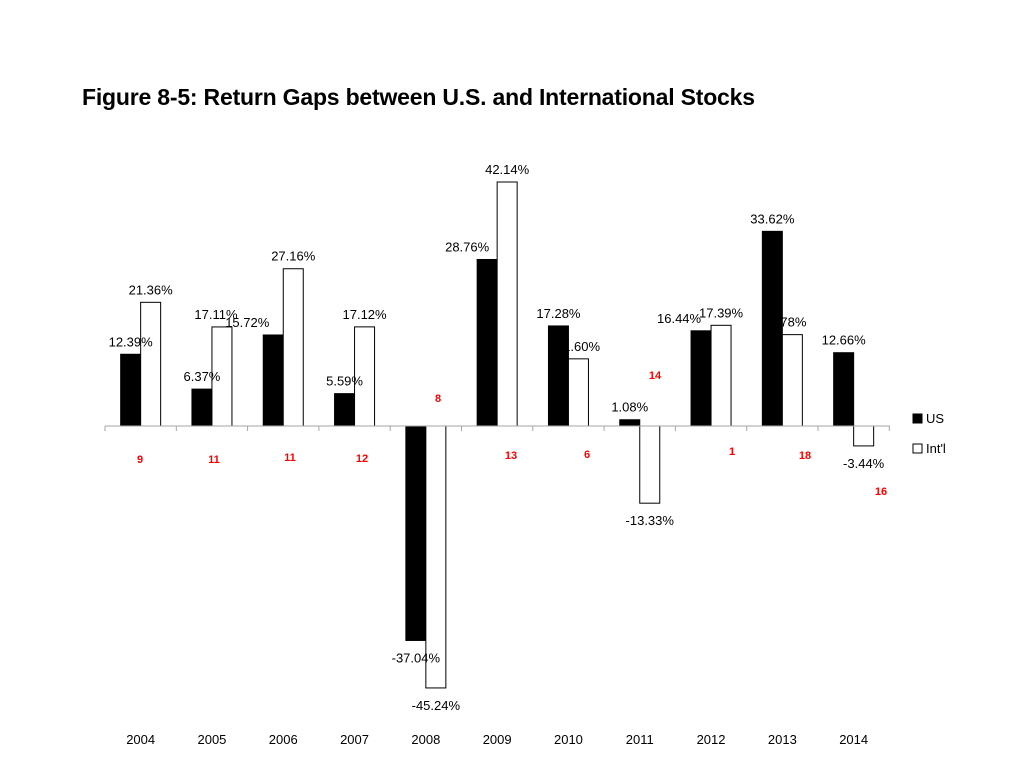  Describe the element at coordinates (782, 739) in the screenshot. I see `category-label: 2013` at that location.